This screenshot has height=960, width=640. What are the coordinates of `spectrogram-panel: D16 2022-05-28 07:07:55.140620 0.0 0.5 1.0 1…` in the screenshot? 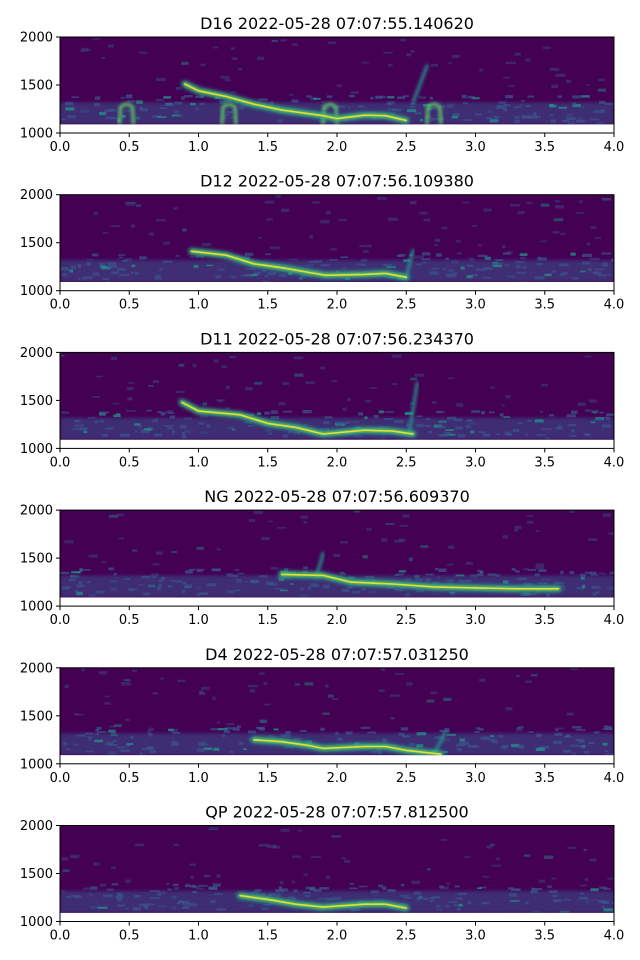 It's located at (322, 84).